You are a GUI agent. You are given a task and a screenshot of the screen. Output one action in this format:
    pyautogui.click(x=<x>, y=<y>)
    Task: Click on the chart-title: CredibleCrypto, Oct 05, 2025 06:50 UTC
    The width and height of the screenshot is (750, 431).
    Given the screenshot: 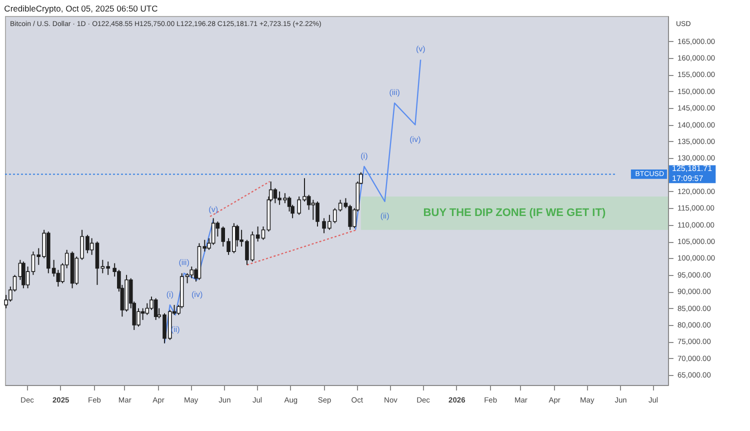 What is the action you would take?
    pyautogui.click(x=81, y=9)
    